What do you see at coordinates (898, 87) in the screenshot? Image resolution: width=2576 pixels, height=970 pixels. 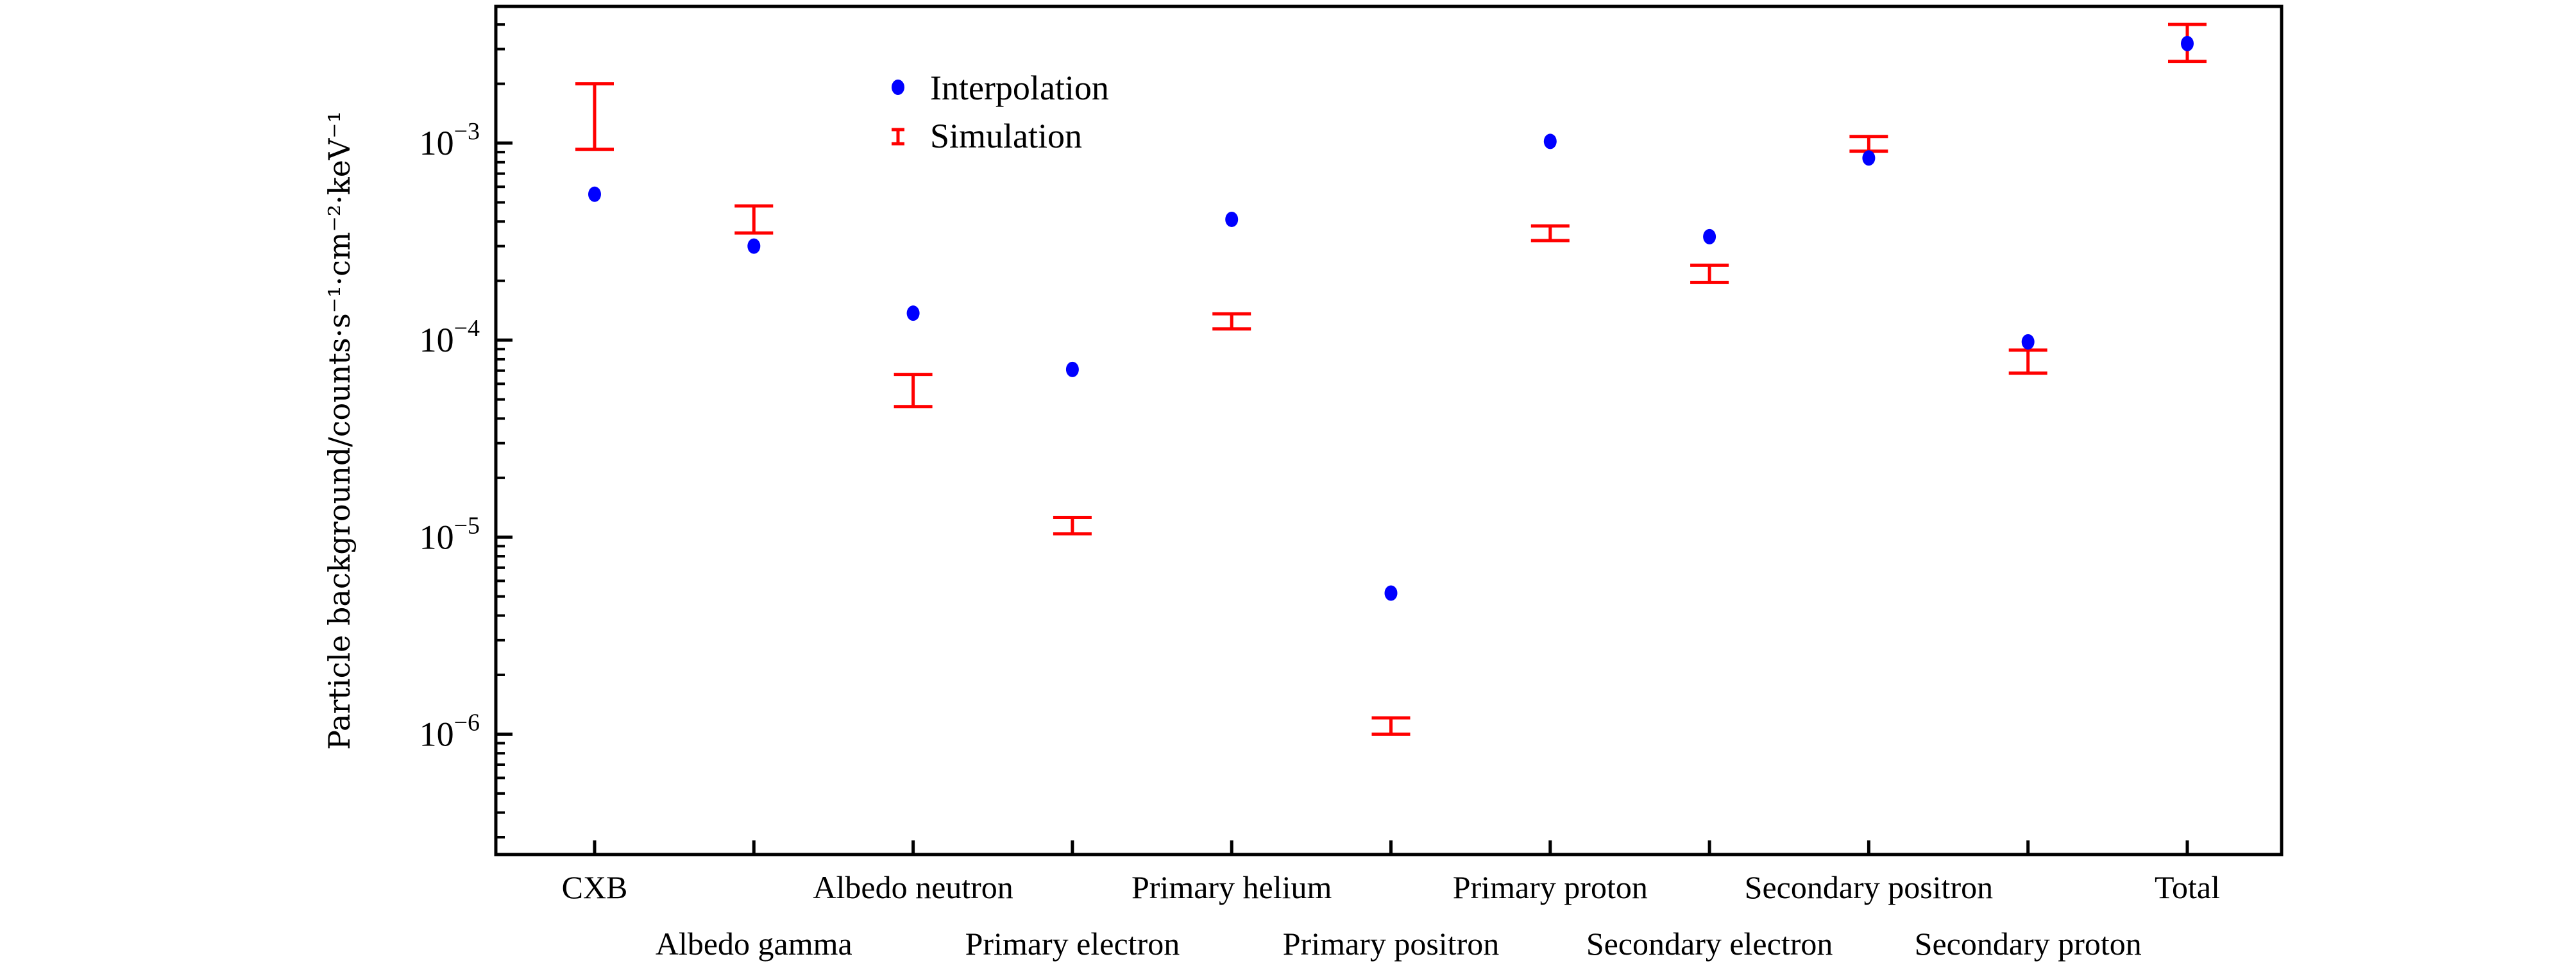 I see `legend-interpolation-marker` at bounding box center [898, 87].